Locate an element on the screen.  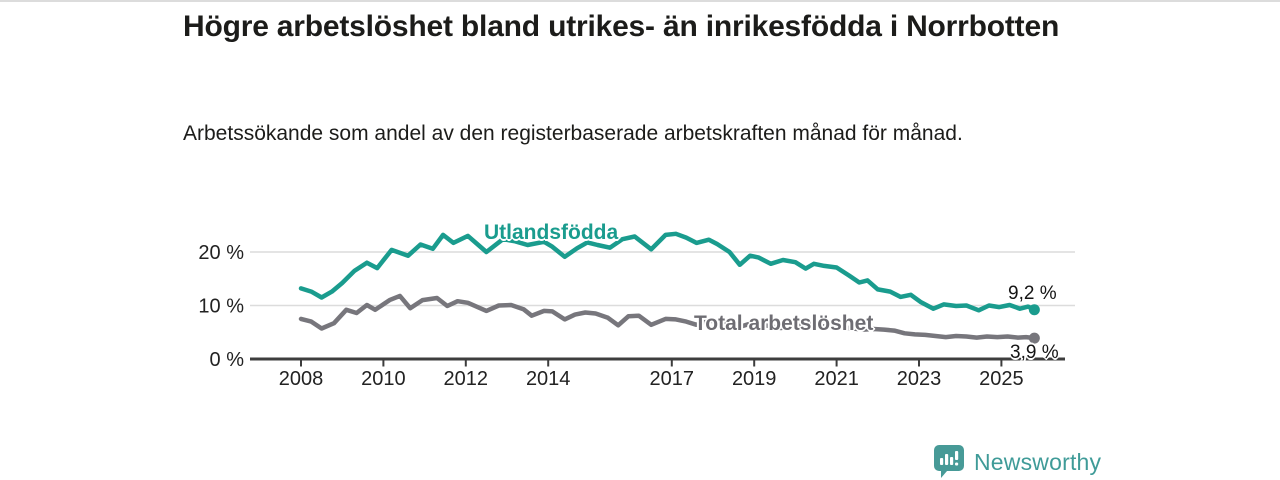
series-label-utlandsfodda: Utlandsfödda is located at coordinates (551, 232).